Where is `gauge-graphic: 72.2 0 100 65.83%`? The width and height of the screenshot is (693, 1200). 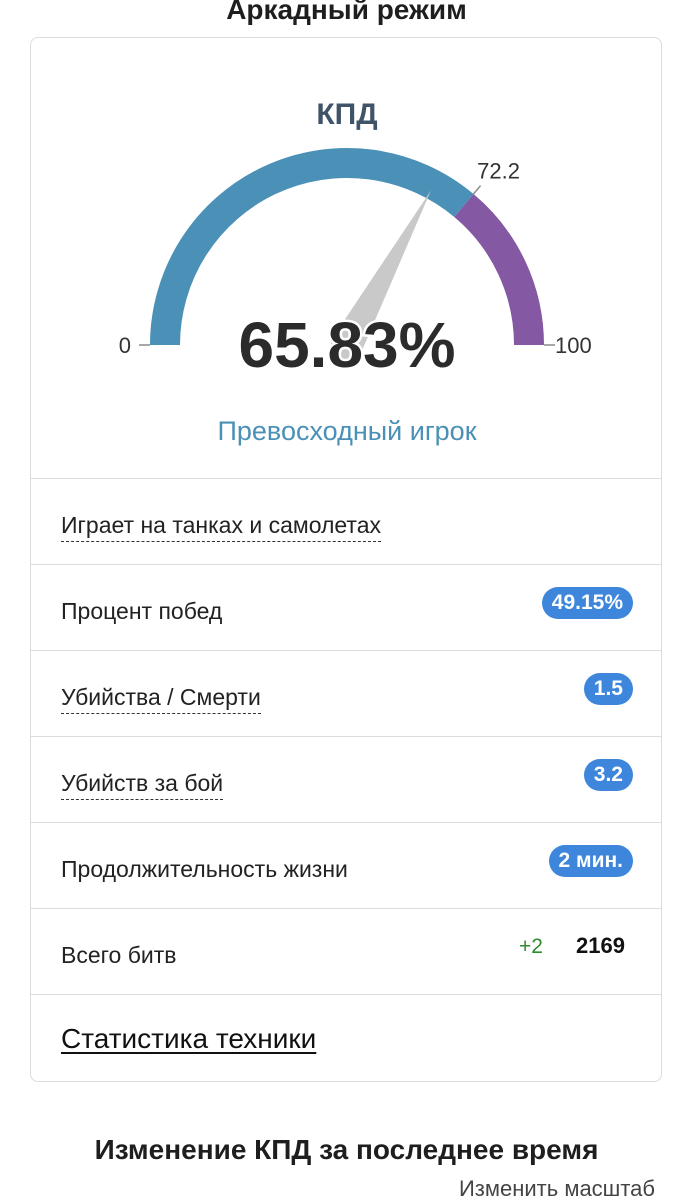
gauge-graphic: 72.2 0 100 65.83% is located at coordinates (355, 266).